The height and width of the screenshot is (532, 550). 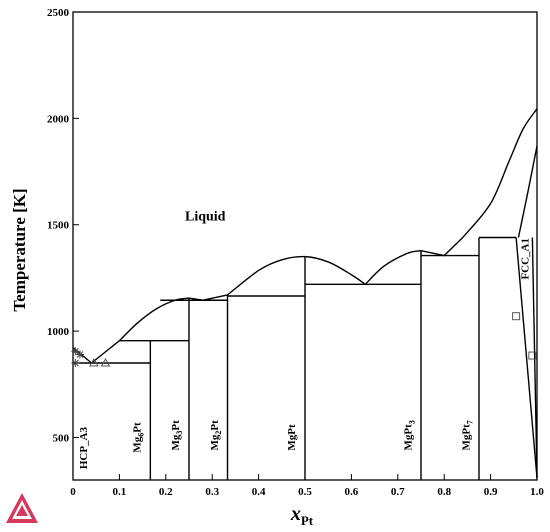 What do you see at coordinates (295, 514) in the screenshot?
I see `x-axis-title-main: x` at bounding box center [295, 514].